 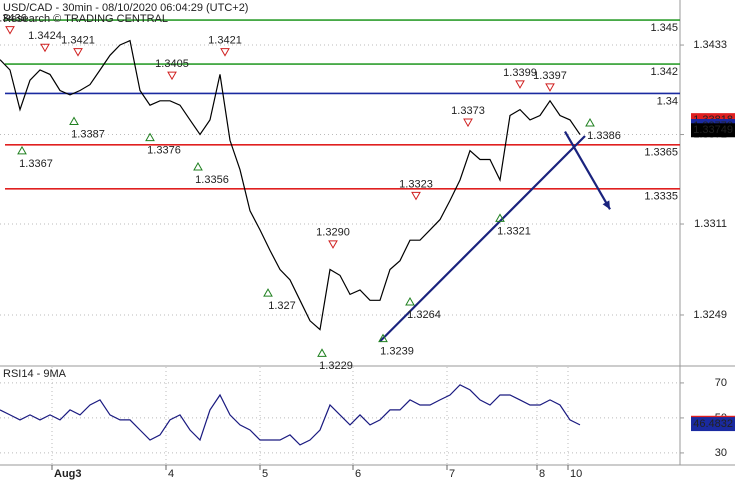 What do you see at coordinates (667, 101) in the screenshot?
I see `level-label: 1.34` at bounding box center [667, 101].